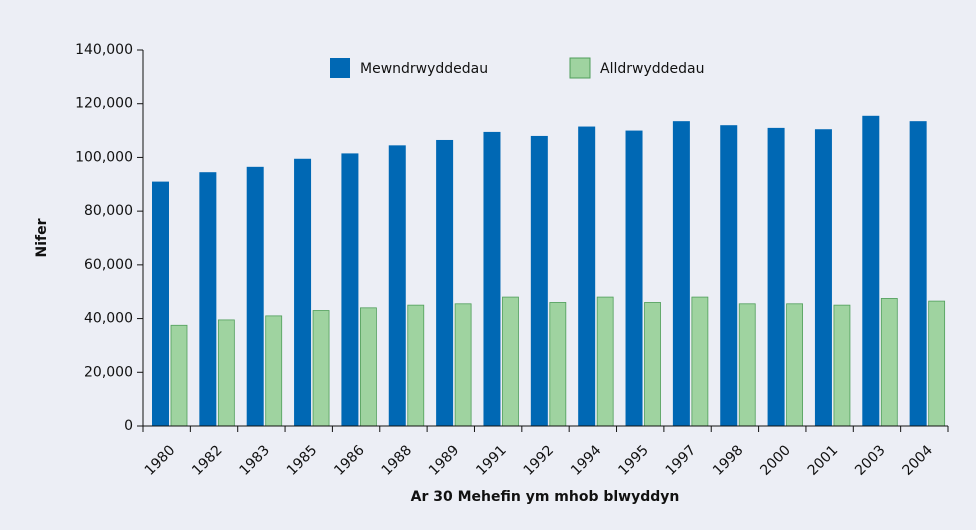 This screenshot has height=530, width=976. What do you see at coordinates (545, 497) in the screenshot?
I see `x-axis-title: Ar 30 Mehefin ym mhob blwyddyn` at bounding box center [545, 497].